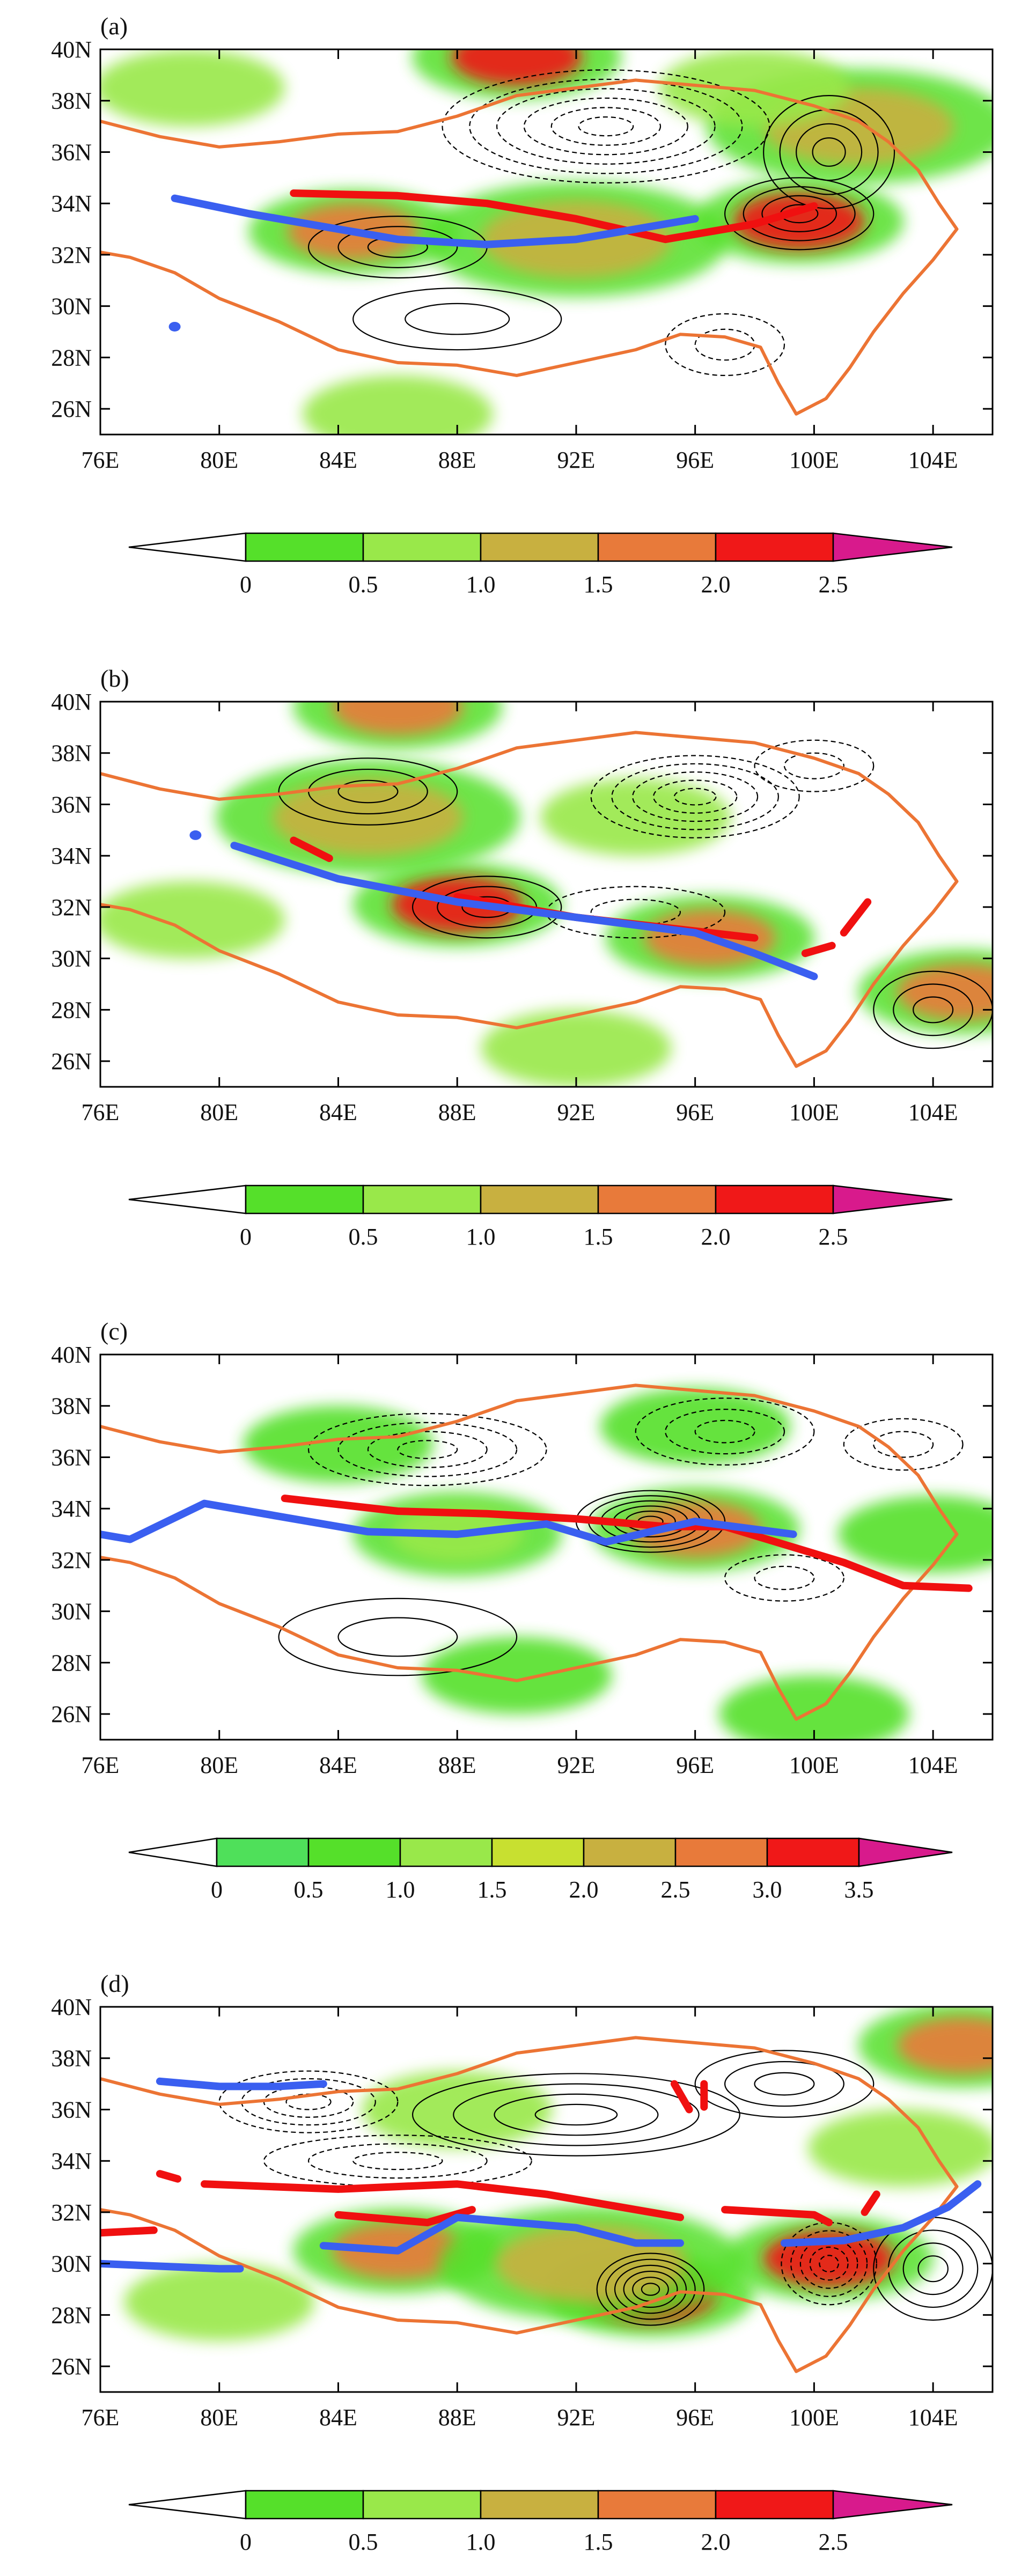 The image size is (1014, 2576). Describe the element at coordinates (540, 1870) in the screenshot. I see `colorbar: 0 0.5 1.0 1.5 2.0 2.5 3.0 3.5` at that location.